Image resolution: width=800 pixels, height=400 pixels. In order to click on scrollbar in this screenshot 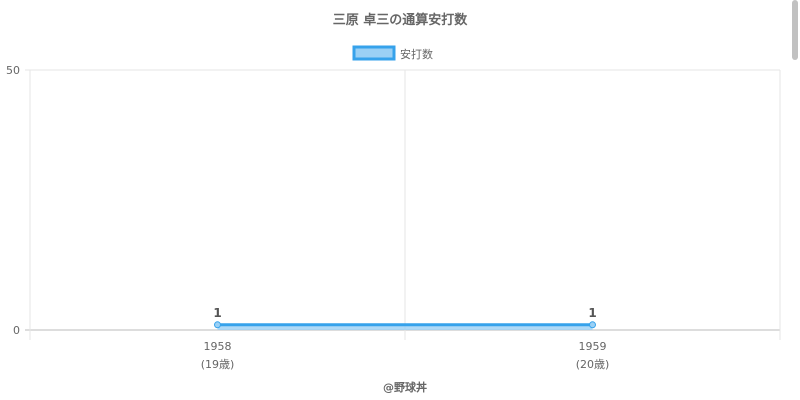, I will do `click(795, 30)`.